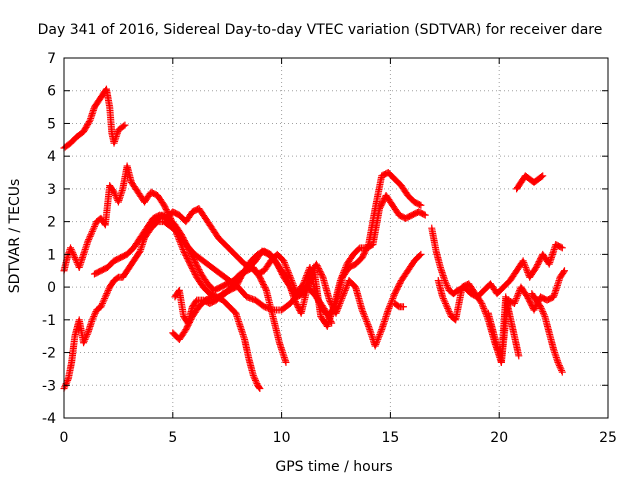 The height and width of the screenshot is (480, 640). I want to click on y-tick-label: 6, so click(51, 92).